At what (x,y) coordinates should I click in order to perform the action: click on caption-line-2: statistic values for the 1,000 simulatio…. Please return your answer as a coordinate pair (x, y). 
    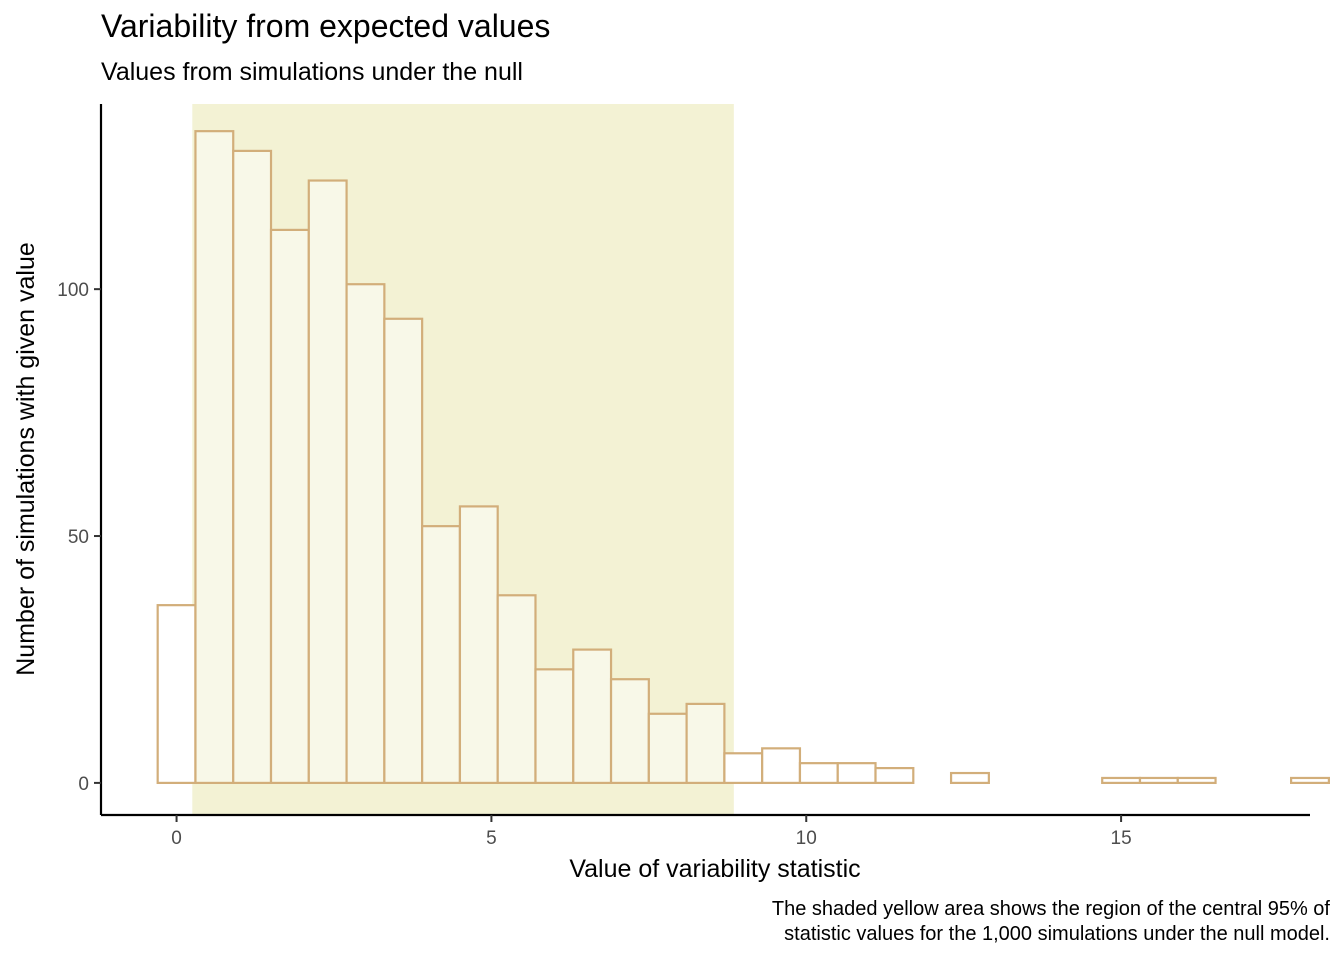
    Looking at the image, I should click on (1057, 934).